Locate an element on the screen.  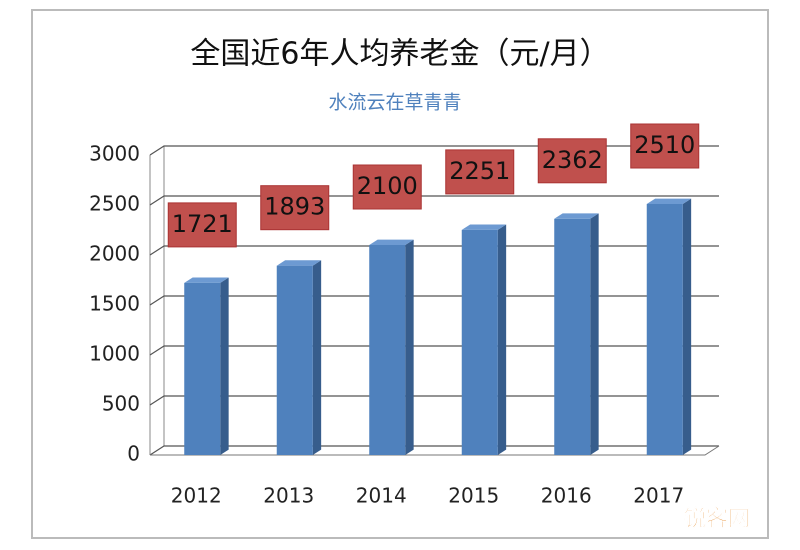
value-label: 2510 is located at coordinates (664, 145).